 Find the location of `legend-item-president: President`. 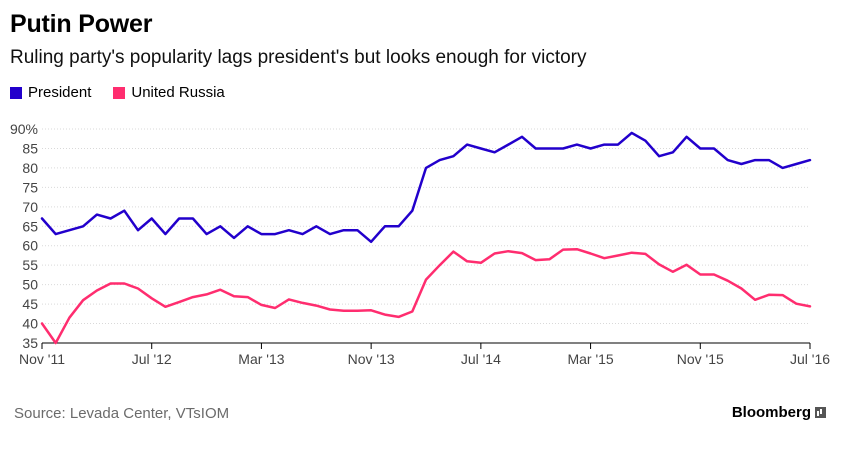

legend-item-president: President is located at coordinates (50, 92).